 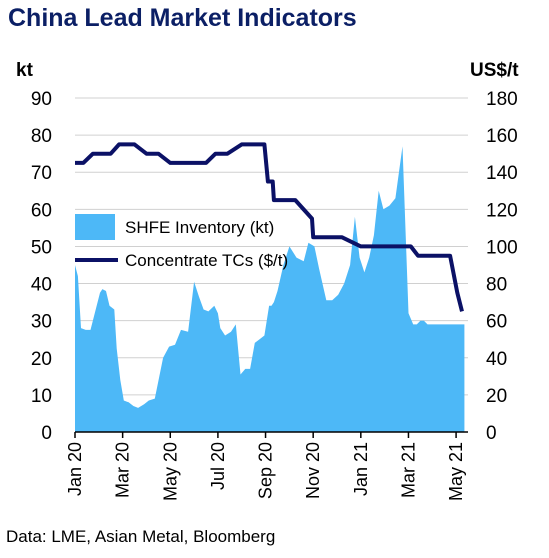 What do you see at coordinates (206, 260) in the screenshot?
I see `legend-label-line: Concentrate TCs ($/t)` at bounding box center [206, 260].